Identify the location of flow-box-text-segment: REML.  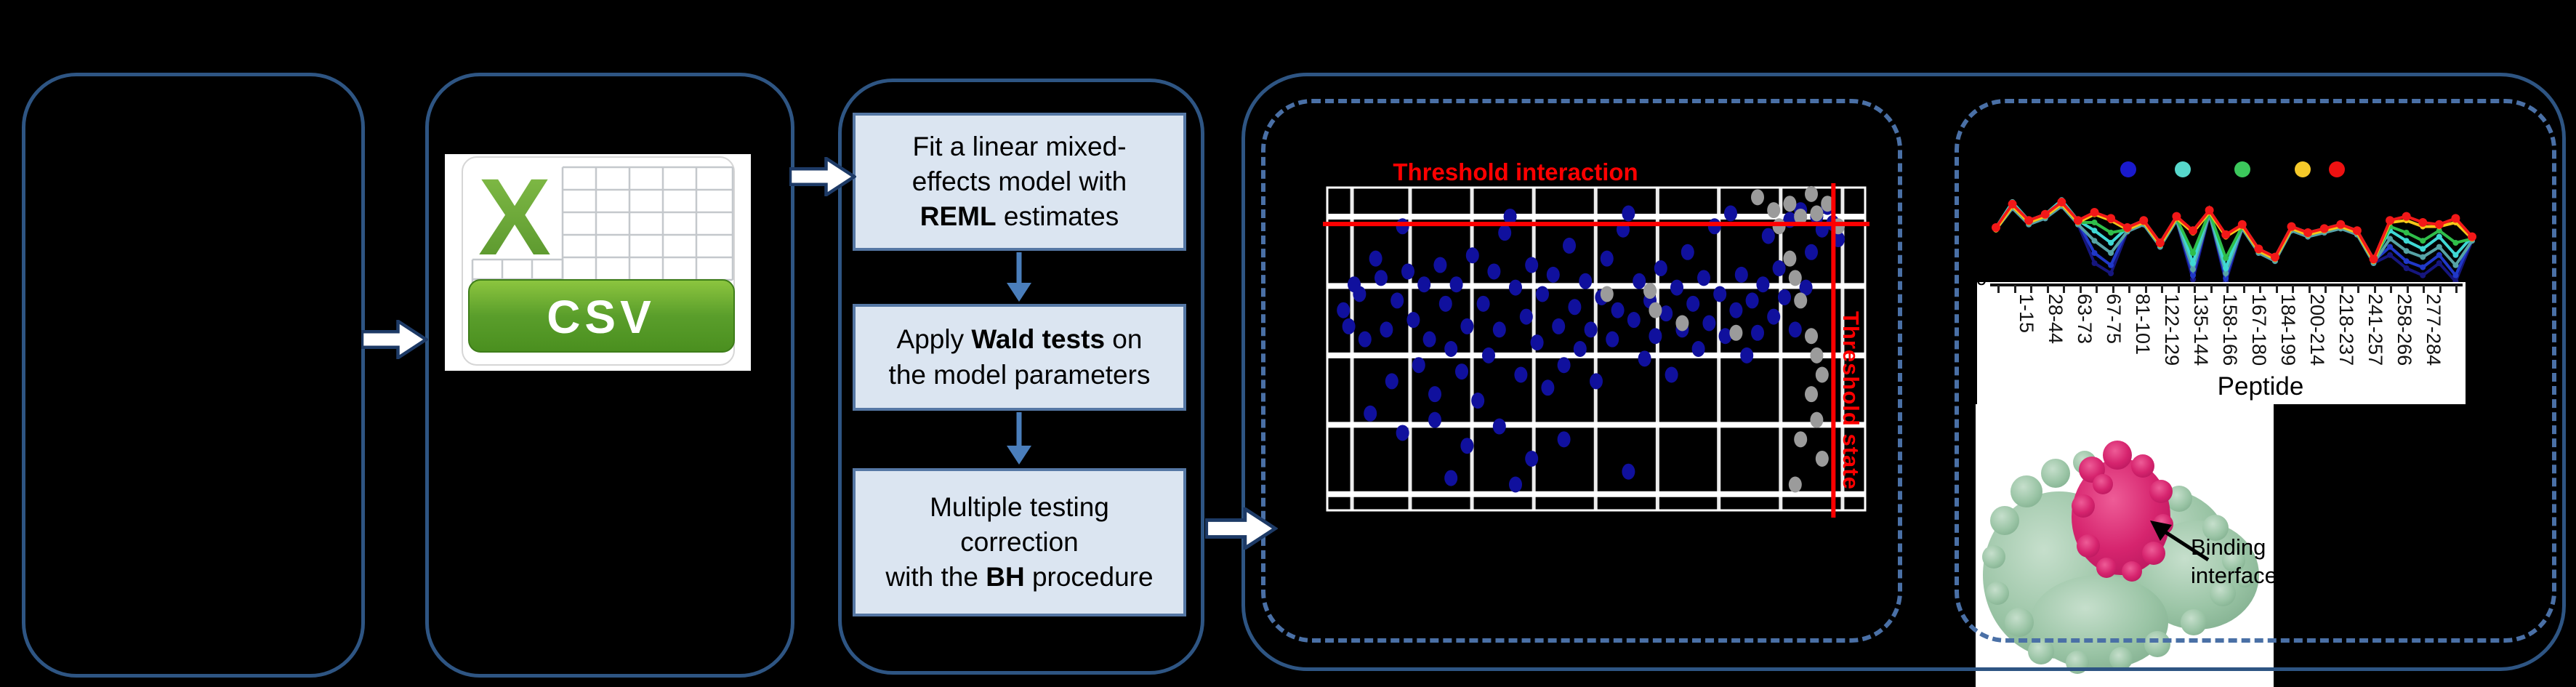
(958, 216).